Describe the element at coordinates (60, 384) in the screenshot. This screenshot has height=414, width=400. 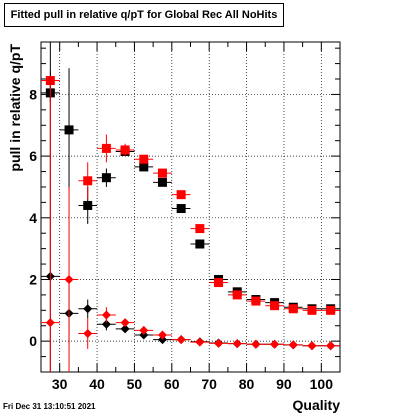
I see `x-tick-label: 30` at that location.